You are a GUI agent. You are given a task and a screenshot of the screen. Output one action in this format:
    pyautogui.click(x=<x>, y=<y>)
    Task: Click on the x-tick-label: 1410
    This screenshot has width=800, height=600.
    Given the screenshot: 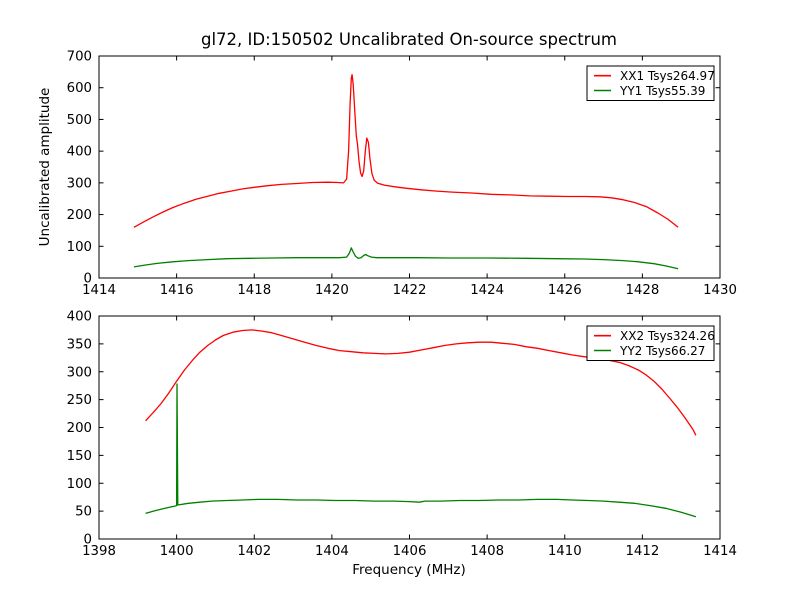 What is the action you would take?
    pyautogui.click(x=565, y=551)
    